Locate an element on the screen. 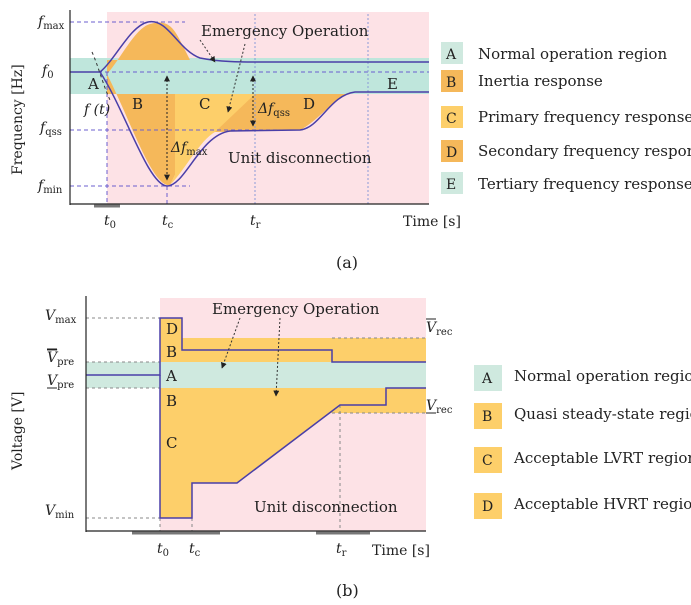 The image size is (691, 605). fmin-tick: fmin is located at coordinates (50, 187).